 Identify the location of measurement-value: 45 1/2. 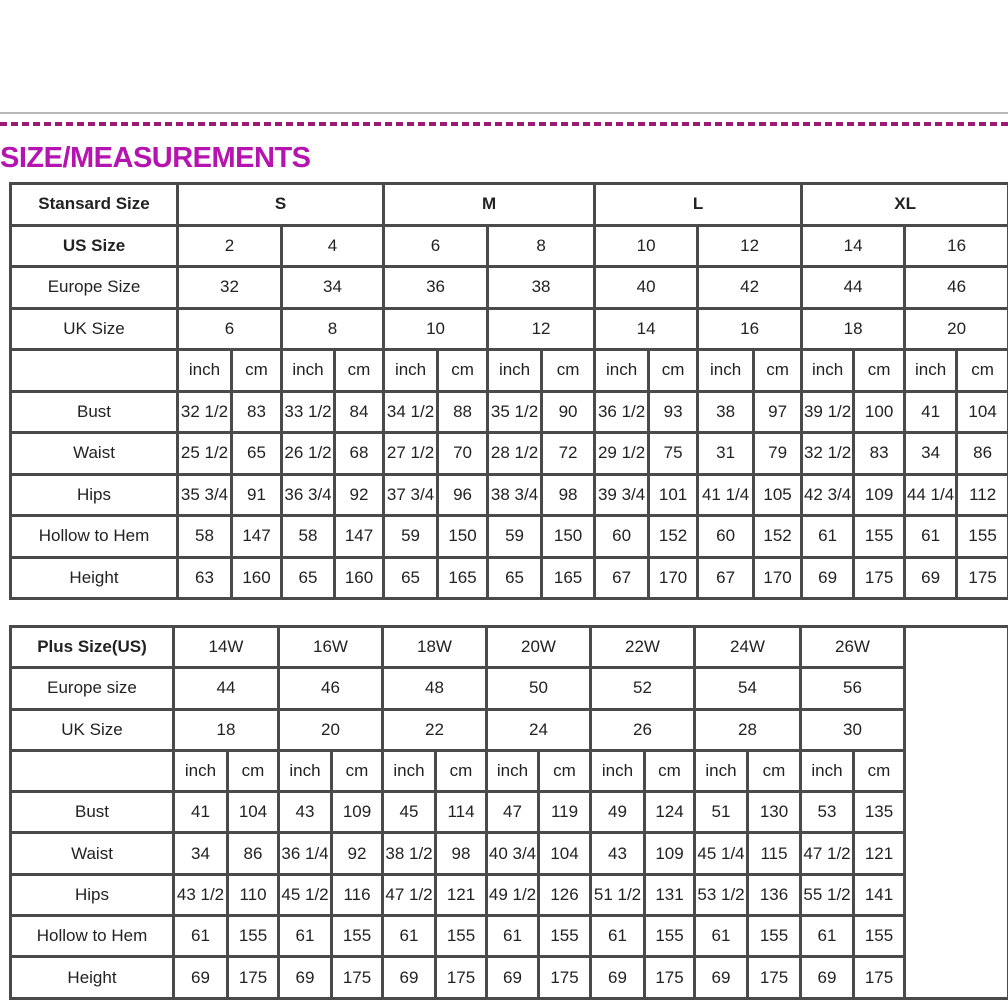
(305, 895).